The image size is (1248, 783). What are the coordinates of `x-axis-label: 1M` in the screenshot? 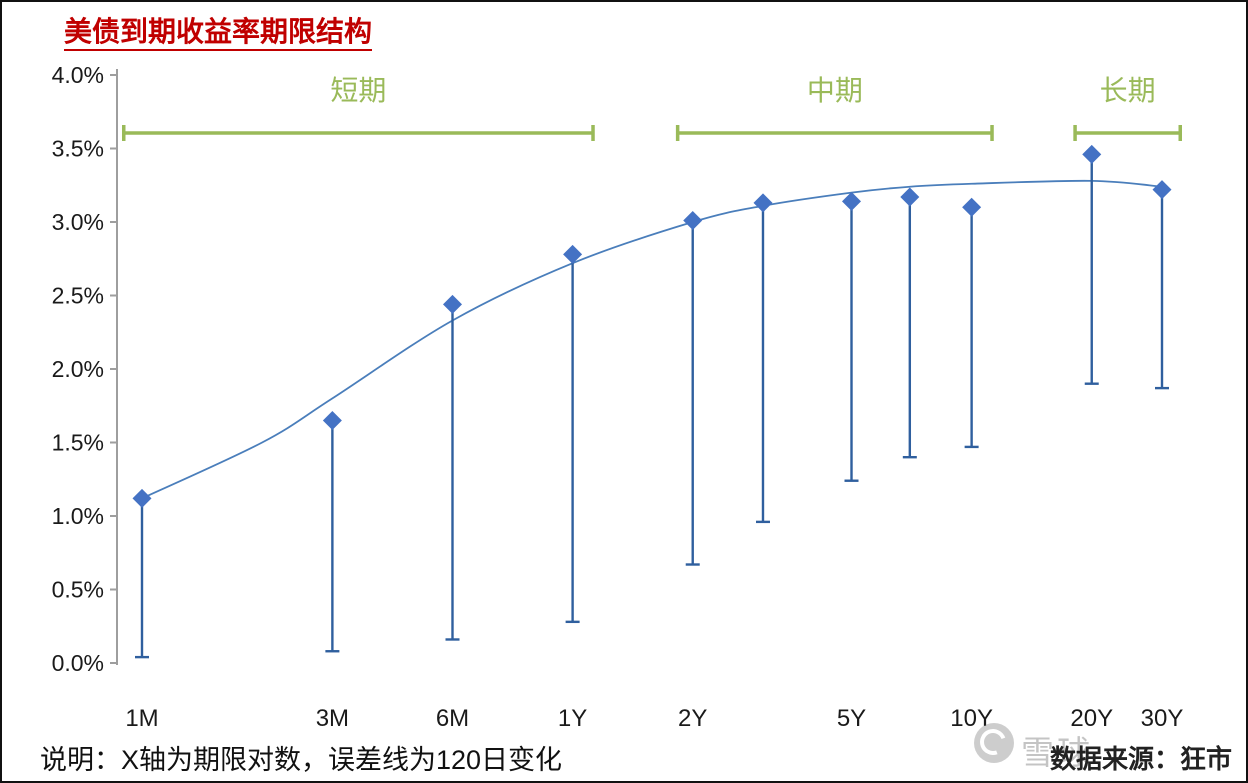 It's located at (141, 718).